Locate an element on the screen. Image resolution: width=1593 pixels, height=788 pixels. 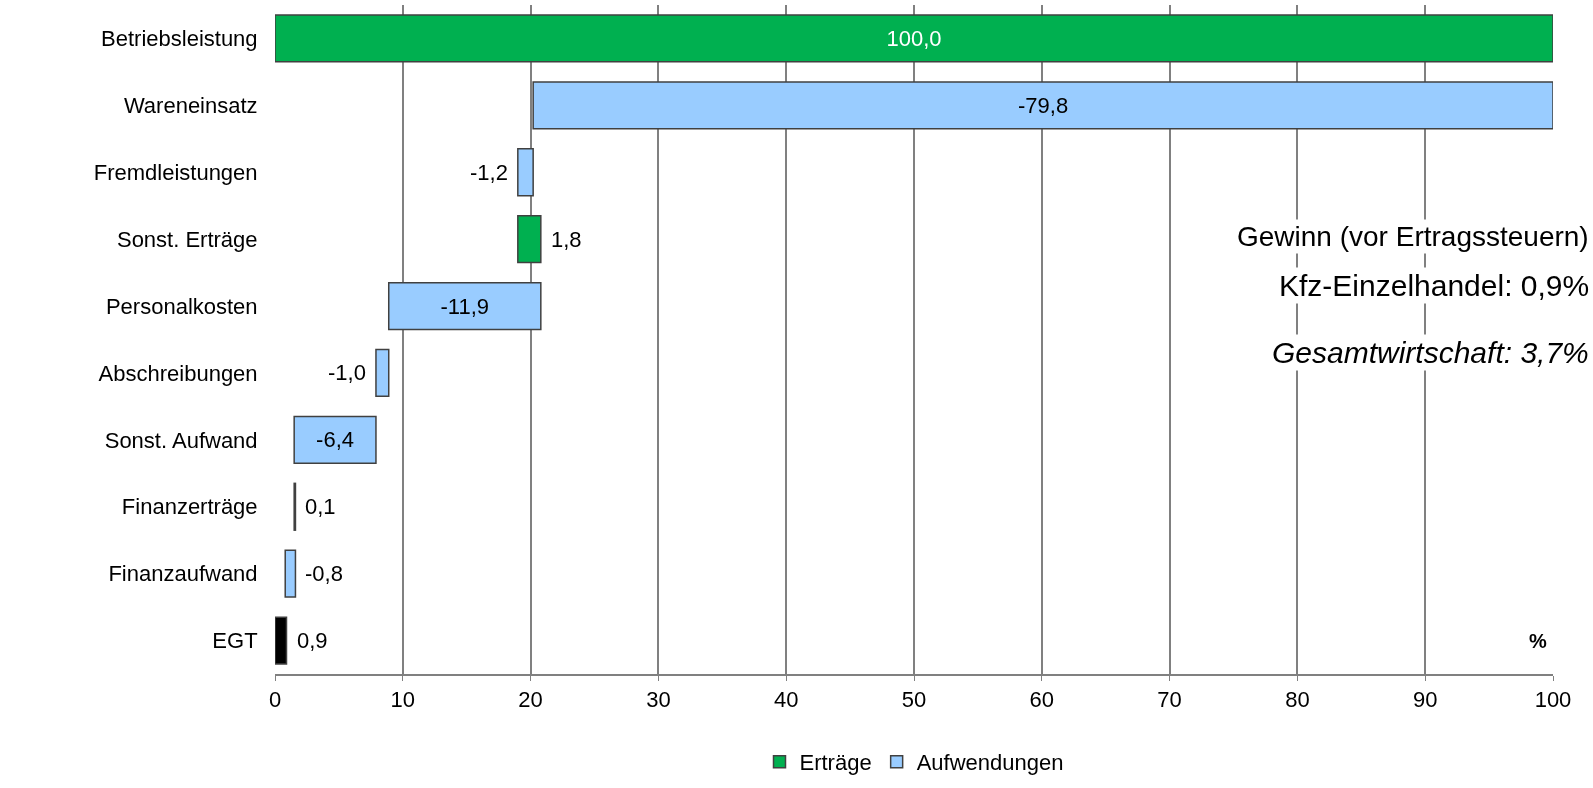
data-label: -11,9 is located at coordinates (465, 306).